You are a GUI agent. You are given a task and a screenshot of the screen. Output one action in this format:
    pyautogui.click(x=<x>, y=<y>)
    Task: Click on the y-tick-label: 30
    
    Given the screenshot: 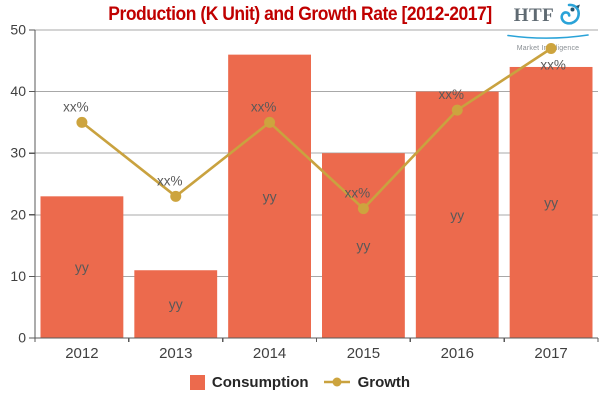 What is the action you would take?
    pyautogui.click(x=18, y=153)
    